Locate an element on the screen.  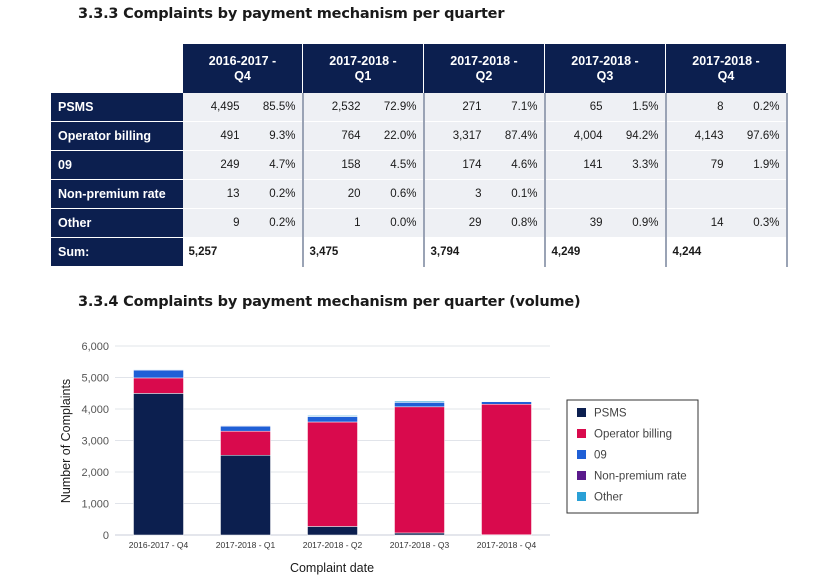
count-cell: 4,249 is located at coordinates (576, 252).